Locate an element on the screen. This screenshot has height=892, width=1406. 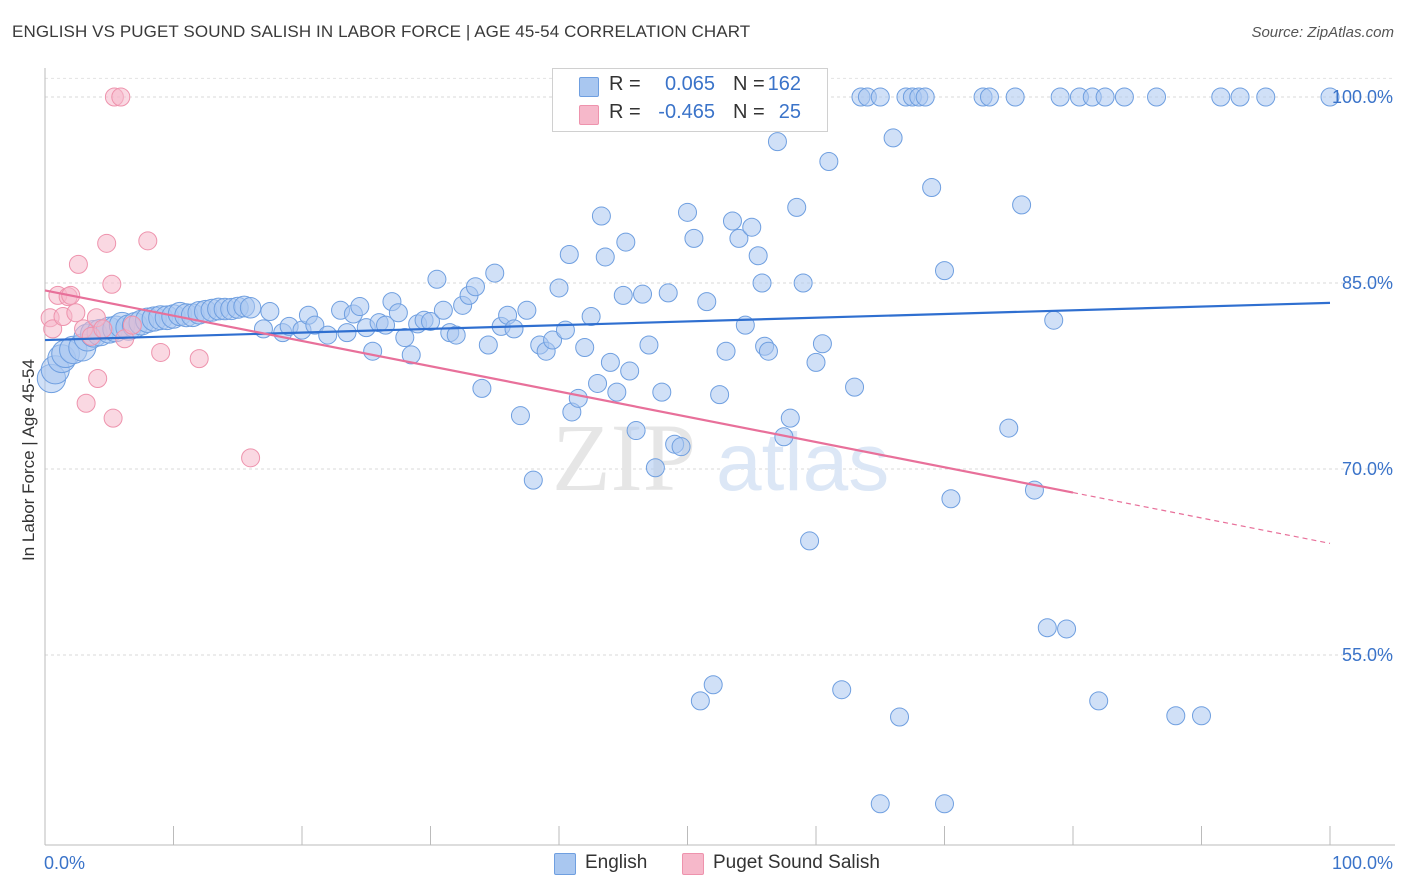
r-label: R = is located at coordinates (625, 84).